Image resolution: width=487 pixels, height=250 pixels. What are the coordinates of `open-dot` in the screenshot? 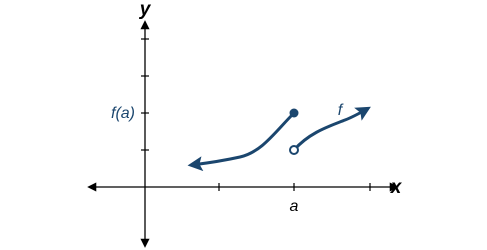 It's located at (294, 150).